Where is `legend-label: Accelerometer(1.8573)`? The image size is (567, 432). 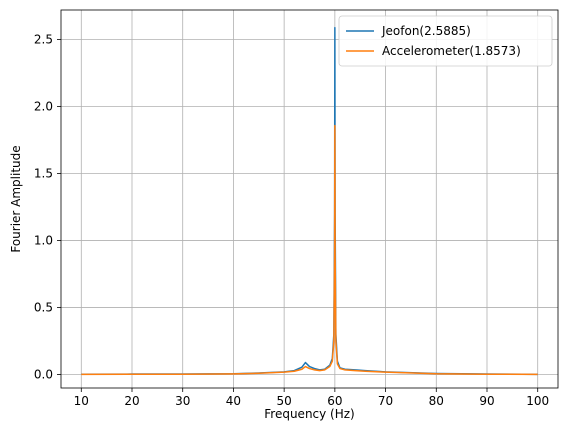 legend-label: Accelerometer(1.8573) is located at coordinates (451, 51).